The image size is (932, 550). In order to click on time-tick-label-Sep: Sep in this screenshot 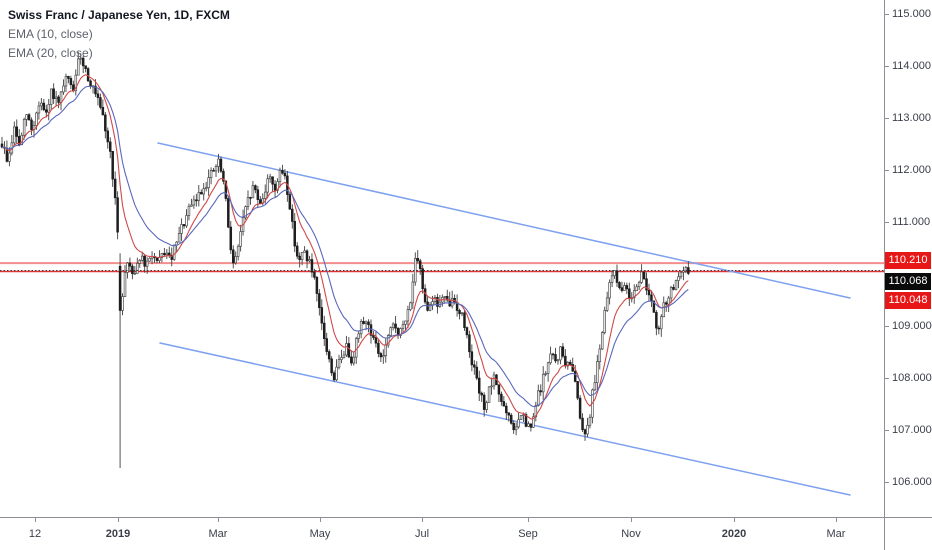, I will do `click(528, 534)`.